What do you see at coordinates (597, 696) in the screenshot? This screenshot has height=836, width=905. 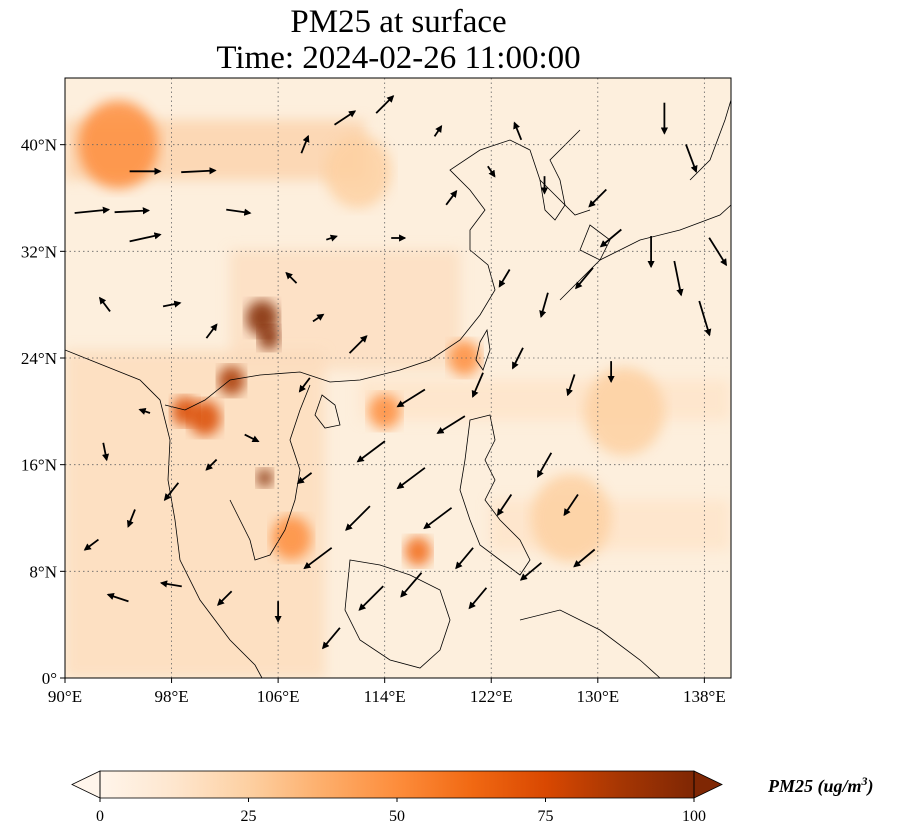 I see `lon-tick-label: 130°E` at bounding box center [597, 696].